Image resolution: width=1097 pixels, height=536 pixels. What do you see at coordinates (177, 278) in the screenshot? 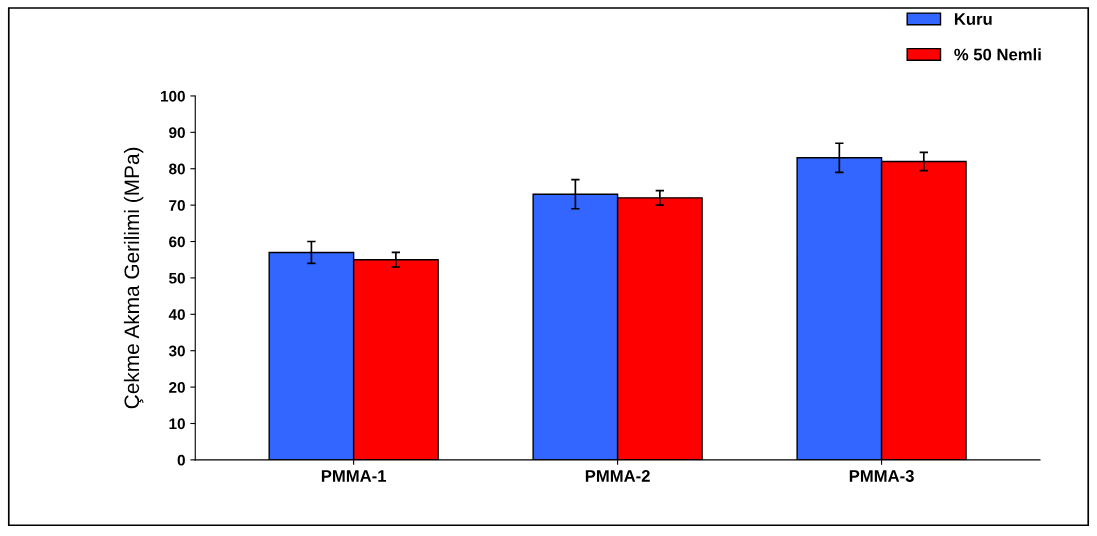
I see `y-tick-label: 50` at bounding box center [177, 278].